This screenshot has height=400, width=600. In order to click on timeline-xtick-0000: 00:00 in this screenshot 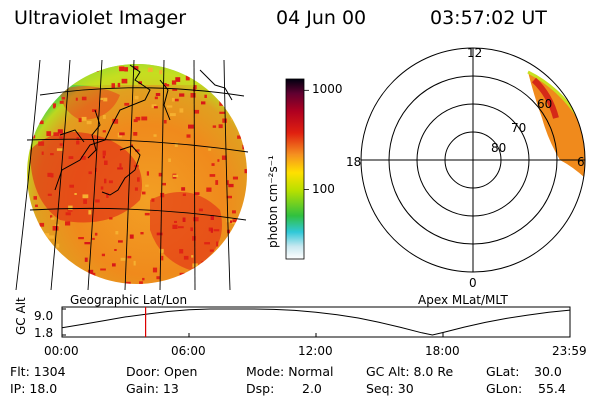, I will do `click(61, 351)`.